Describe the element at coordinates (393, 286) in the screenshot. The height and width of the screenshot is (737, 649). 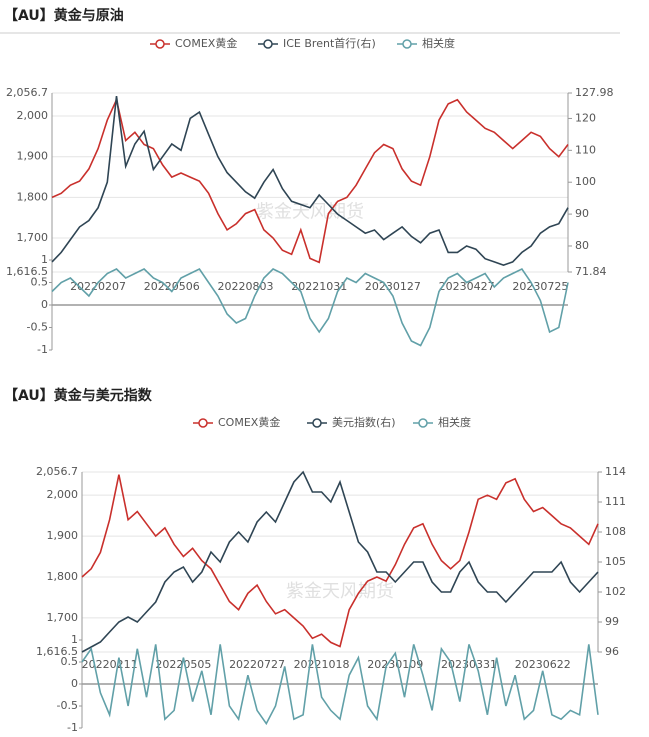
I see `x-tick-label: 20230127` at that location.